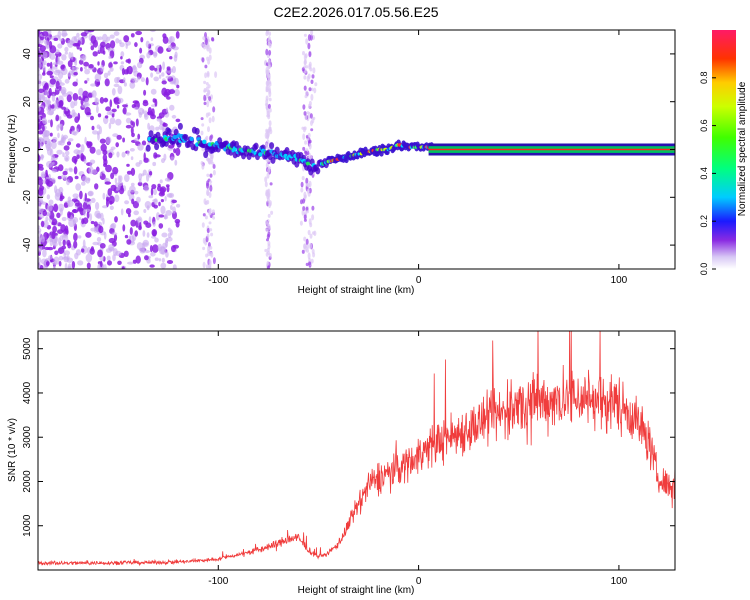  What do you see at coordinates (704, 173) in the screenshot?
I see `colorbar-tick-label: 0.4` at bounding box center [704, 173].